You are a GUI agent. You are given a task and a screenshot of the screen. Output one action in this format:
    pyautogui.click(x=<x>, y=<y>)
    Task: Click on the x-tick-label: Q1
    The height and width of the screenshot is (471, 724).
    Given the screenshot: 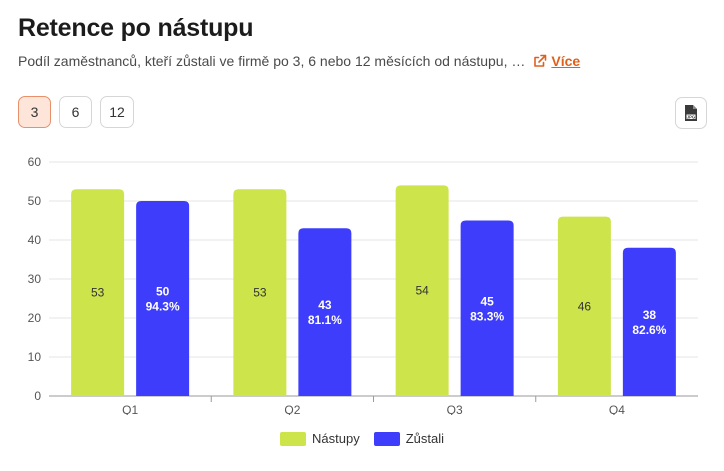 What is the action you would take?
    pyautogui.click(x=130, y=409)
    